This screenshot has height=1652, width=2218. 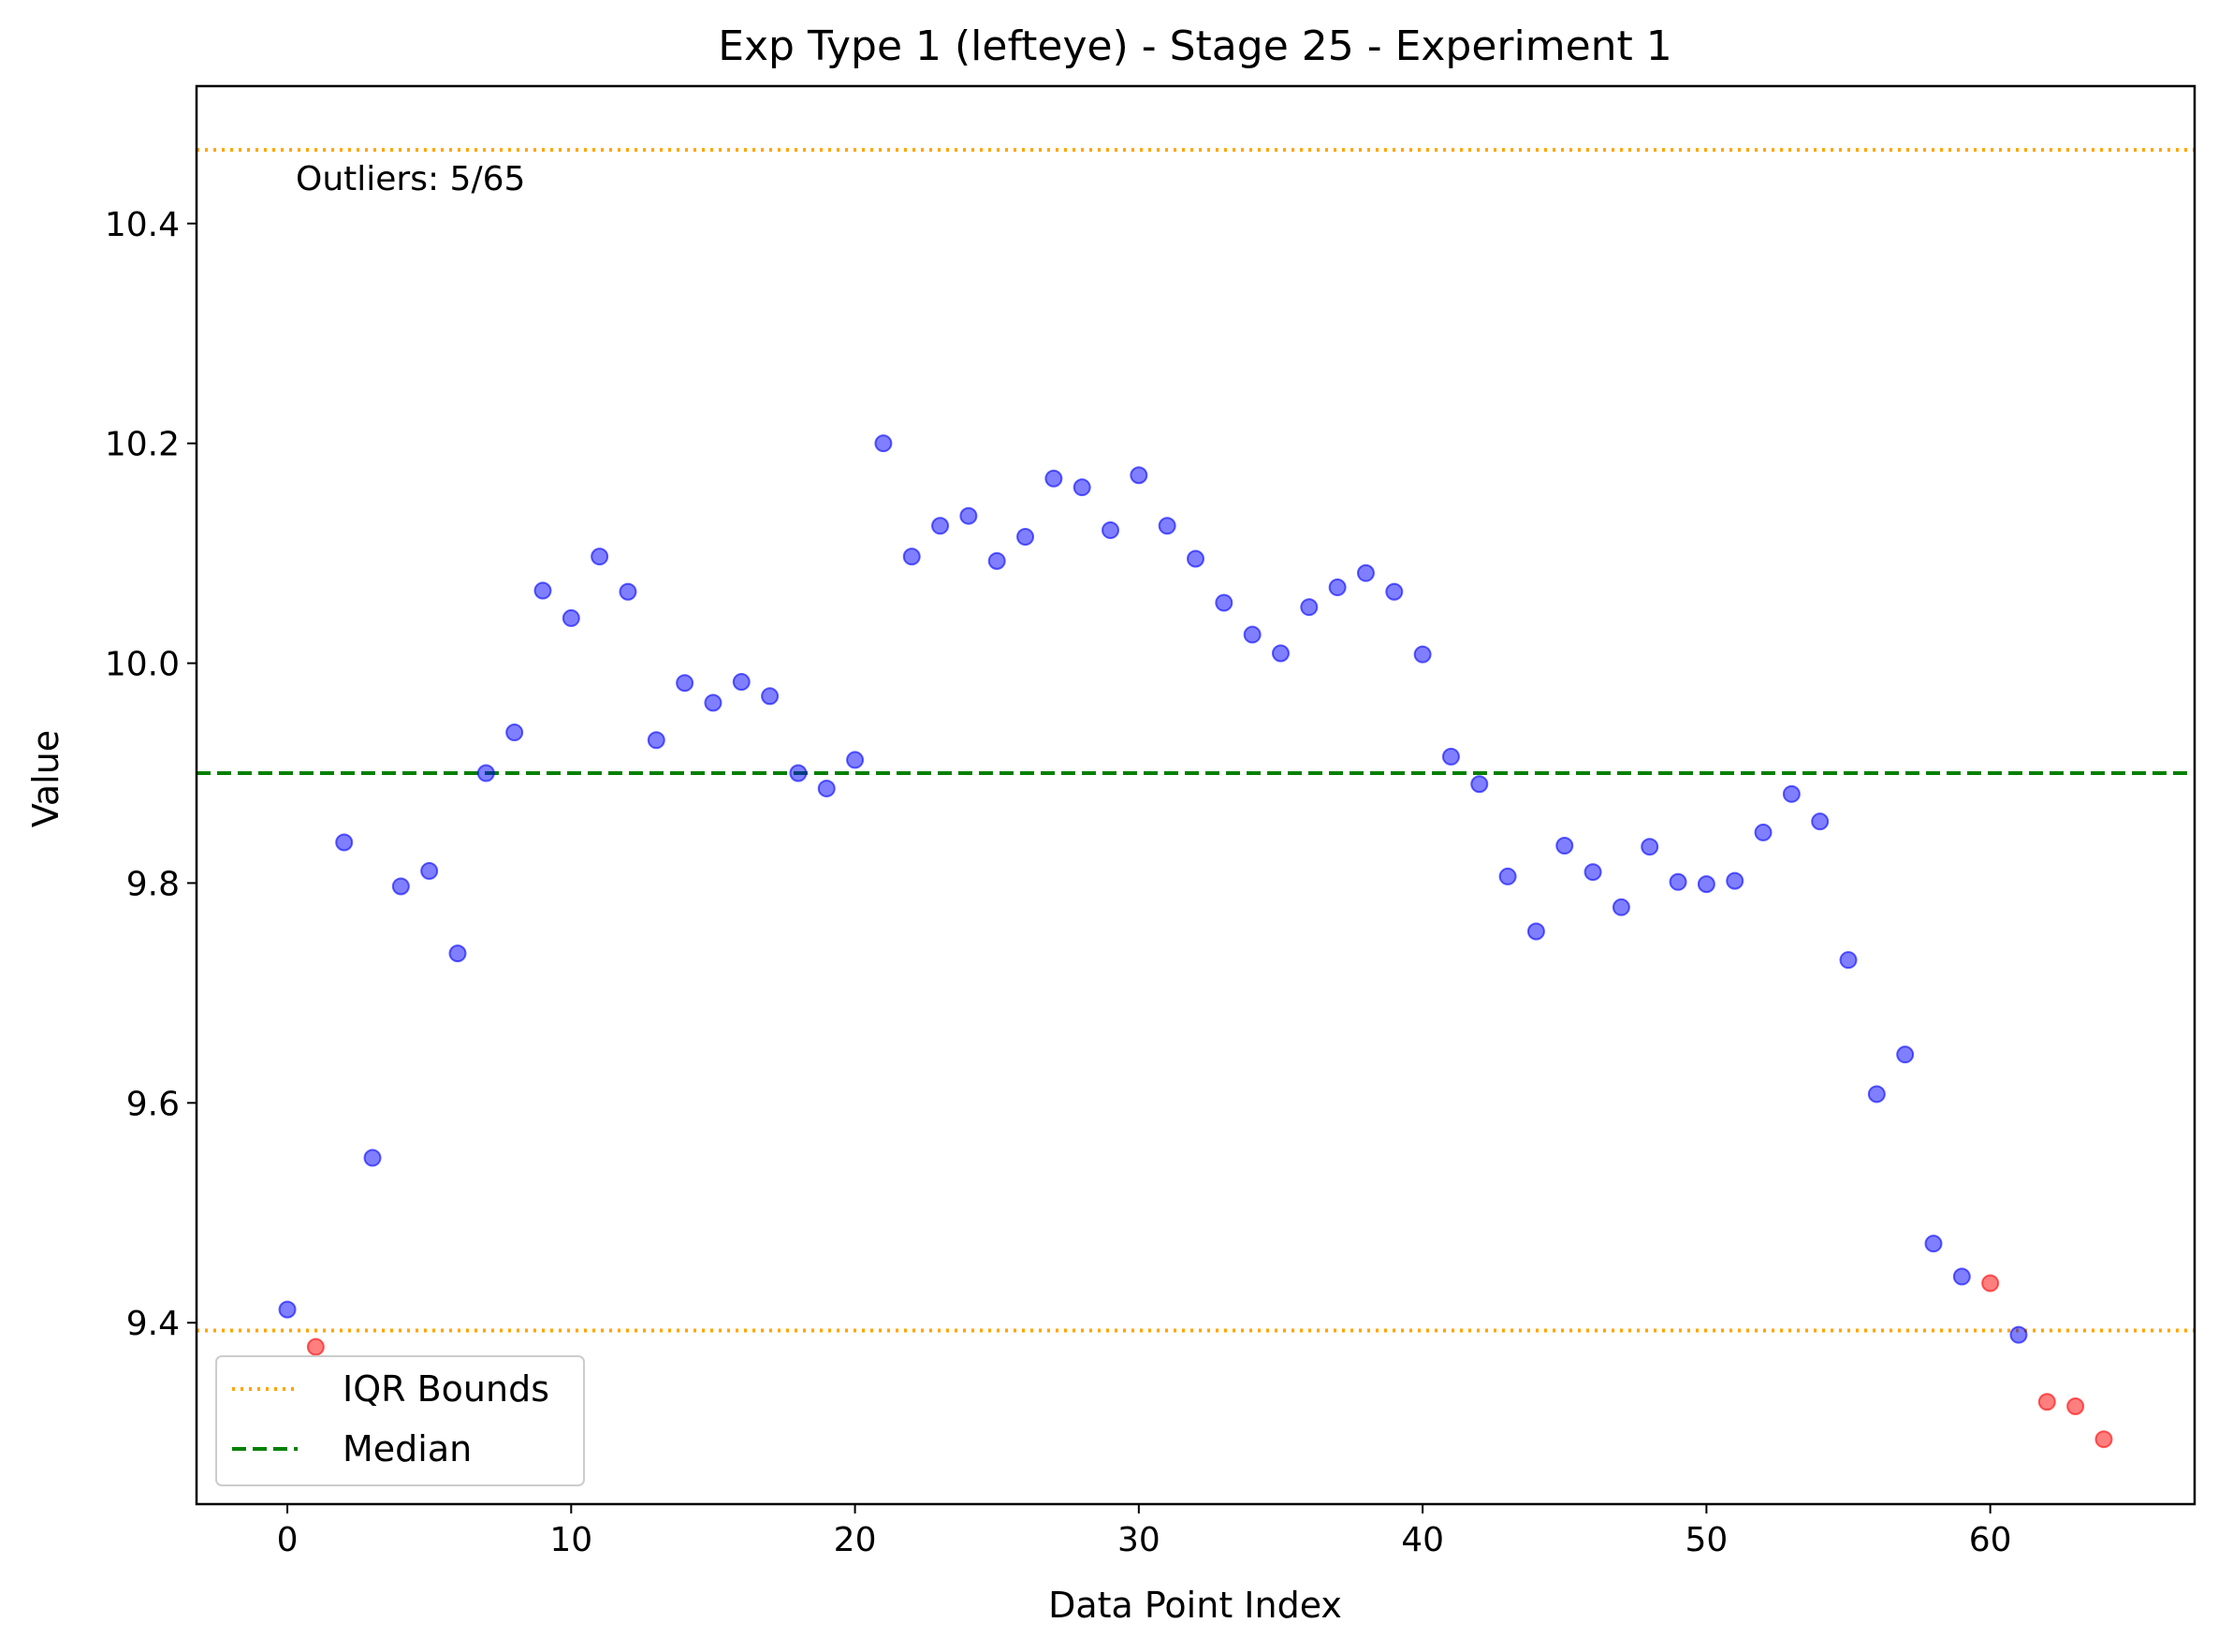 I want to click on legend-median-label: Median, so click(x=408, y=1448).